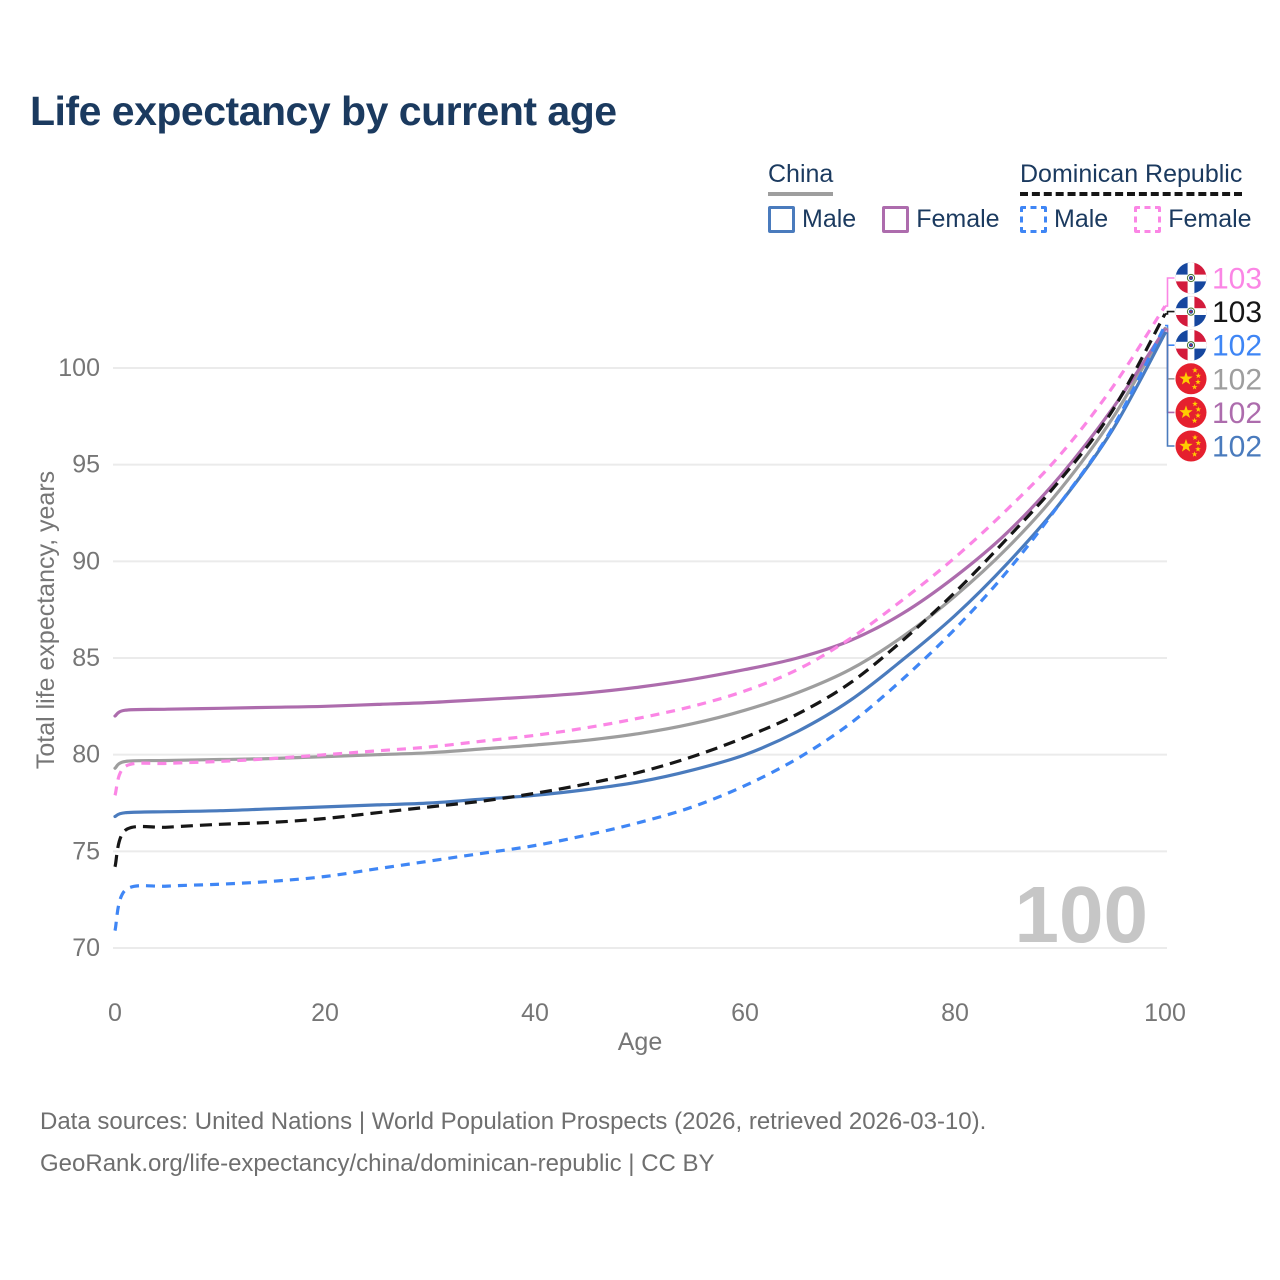 This screenshot has height=1280, width=1280. I want to click on y-axis-title: Total life expectancy, years, so click(46, 620).